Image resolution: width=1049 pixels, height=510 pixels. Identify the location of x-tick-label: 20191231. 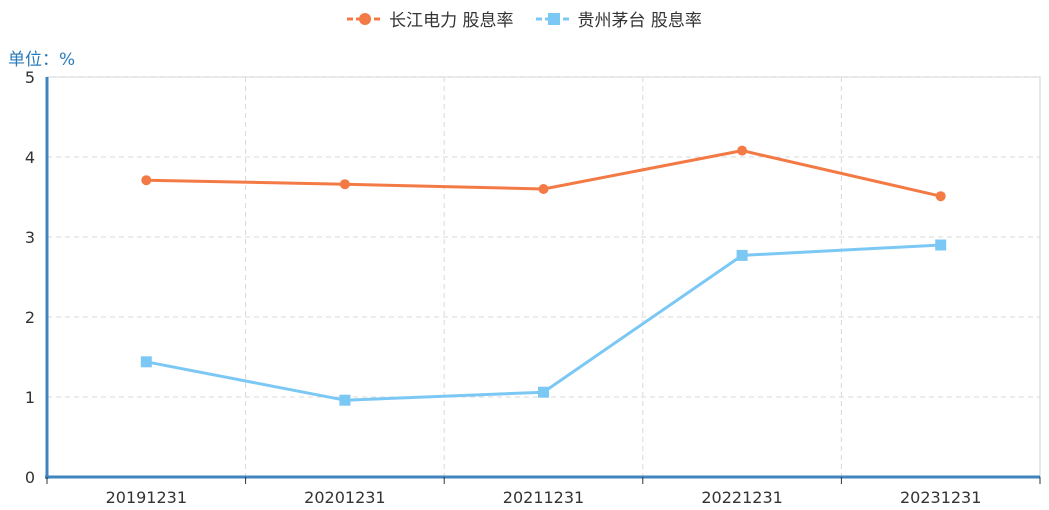
(146, 497).